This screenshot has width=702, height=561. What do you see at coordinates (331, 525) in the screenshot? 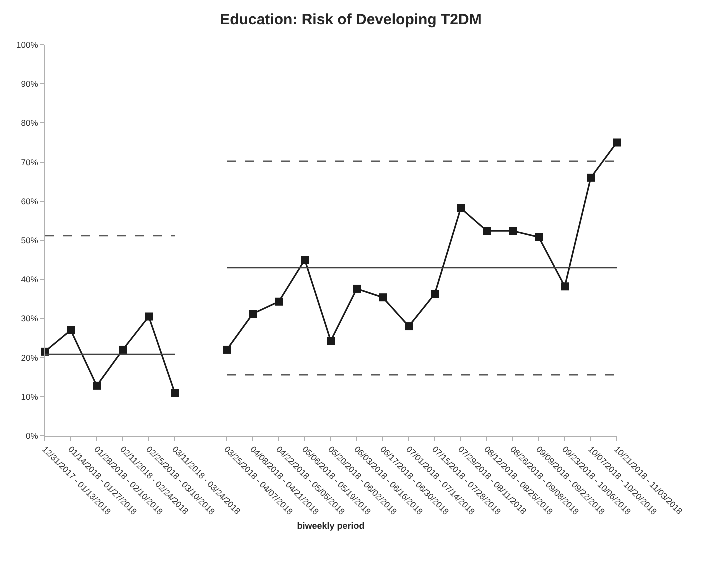
I see `x-axis-title: biweekly period` at bounding box center [331, 525].